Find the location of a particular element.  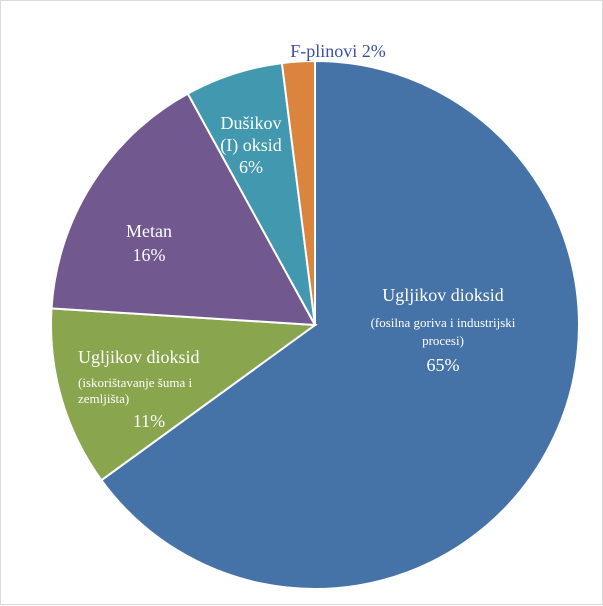

slice-label-3-line-1: (I) oksid is located at coordinates (251, 145).